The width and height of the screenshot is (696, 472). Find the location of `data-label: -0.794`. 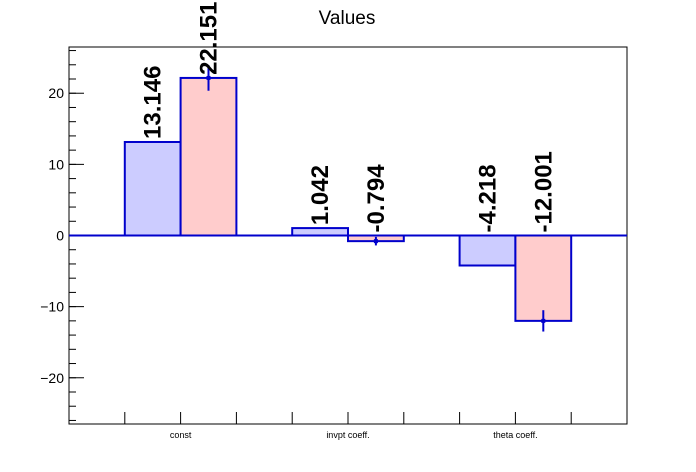

data-label: -0.794 is located at coordinates (376, 198).